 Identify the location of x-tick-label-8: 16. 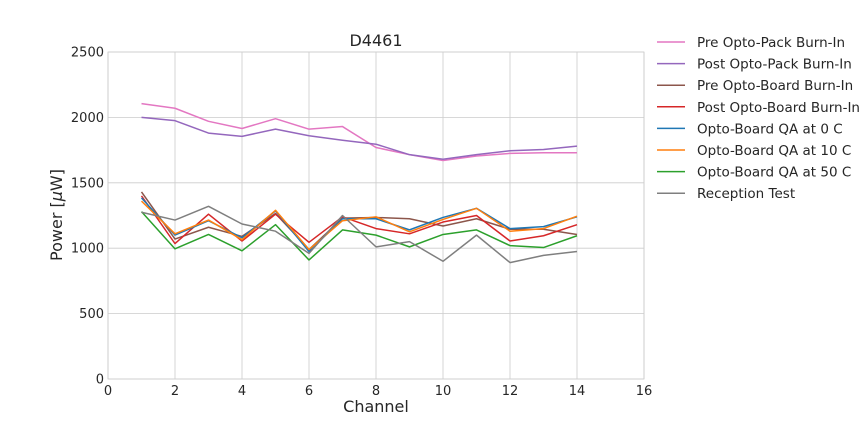
(644, 391).